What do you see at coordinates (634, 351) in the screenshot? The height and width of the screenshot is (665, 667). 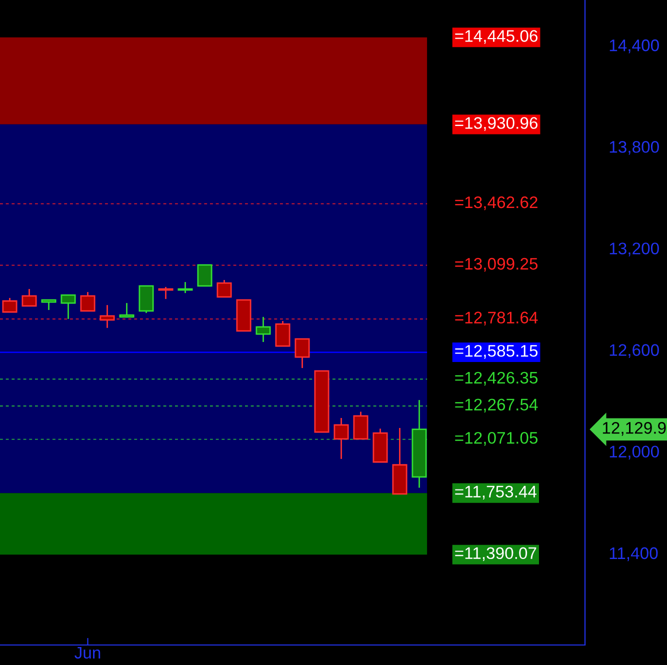 I see `y-tick-label: 12,600` at bounding box center [634, 351].